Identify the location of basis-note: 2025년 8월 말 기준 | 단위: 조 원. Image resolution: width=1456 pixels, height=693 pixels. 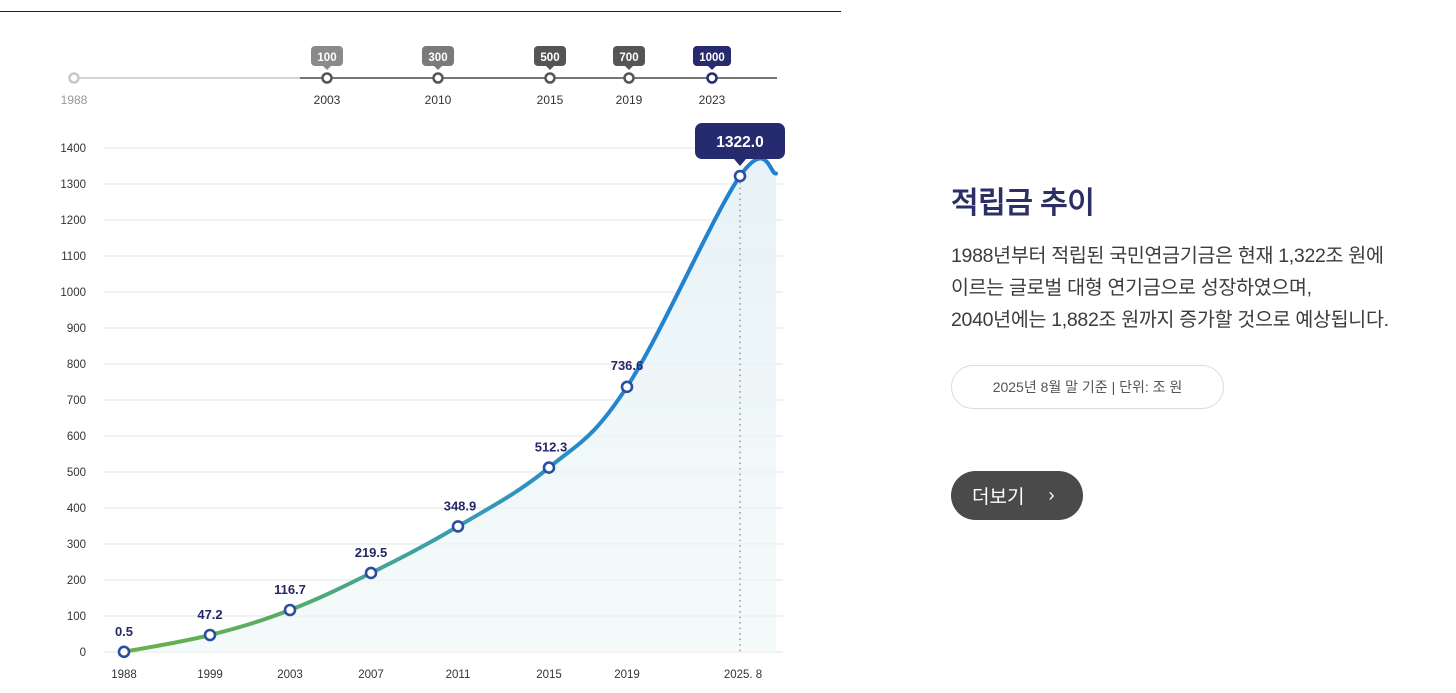
(1087, 387).